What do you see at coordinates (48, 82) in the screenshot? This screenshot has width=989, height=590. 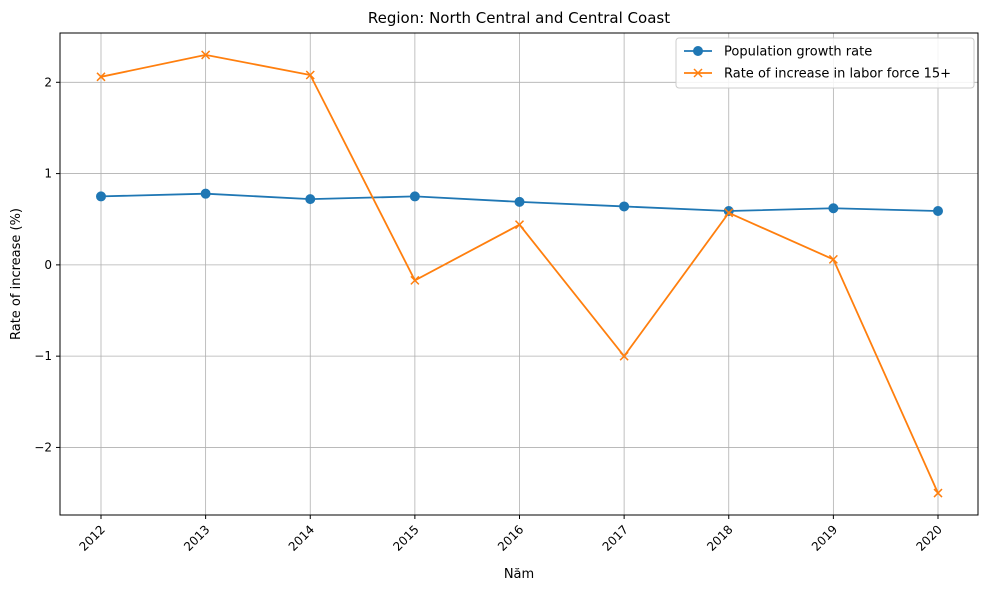 I see `y-tick-label: 2` at bounding box center [48, 82].